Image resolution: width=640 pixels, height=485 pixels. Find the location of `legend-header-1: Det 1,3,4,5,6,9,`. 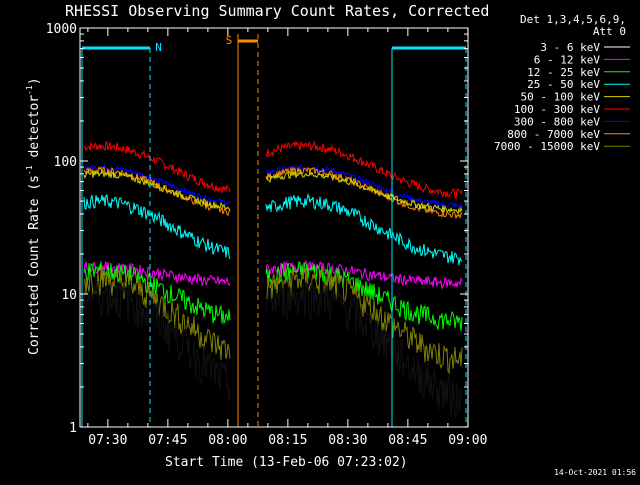

legend-header-1: Det 1,3,4,5,6,9, is located at coordinates (573, 19).